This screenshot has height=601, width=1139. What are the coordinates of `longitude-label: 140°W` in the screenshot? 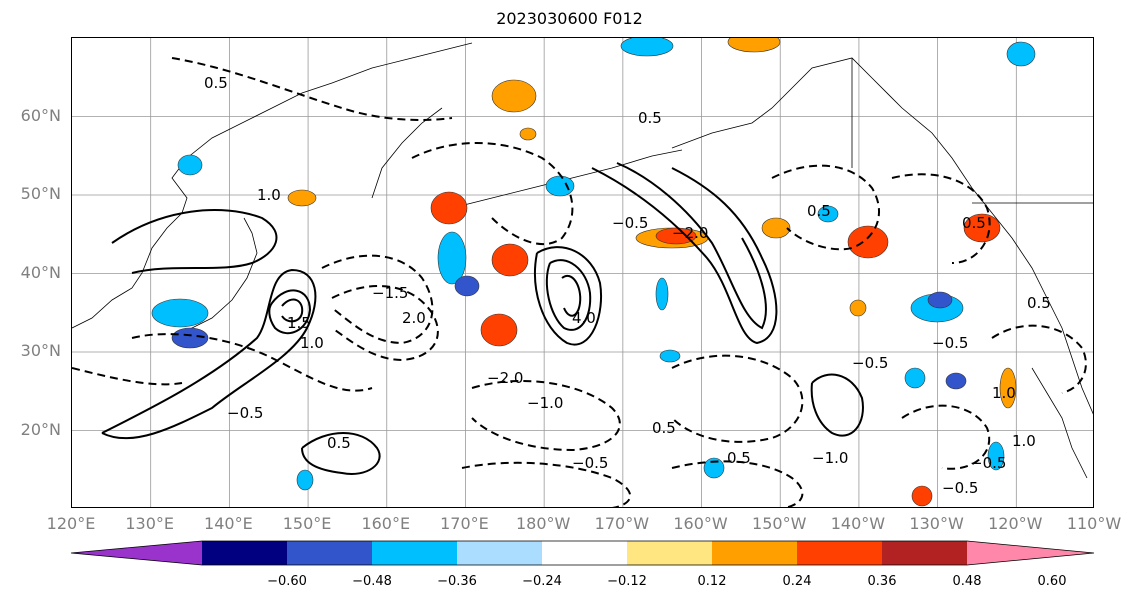 It's located at (858, 523).